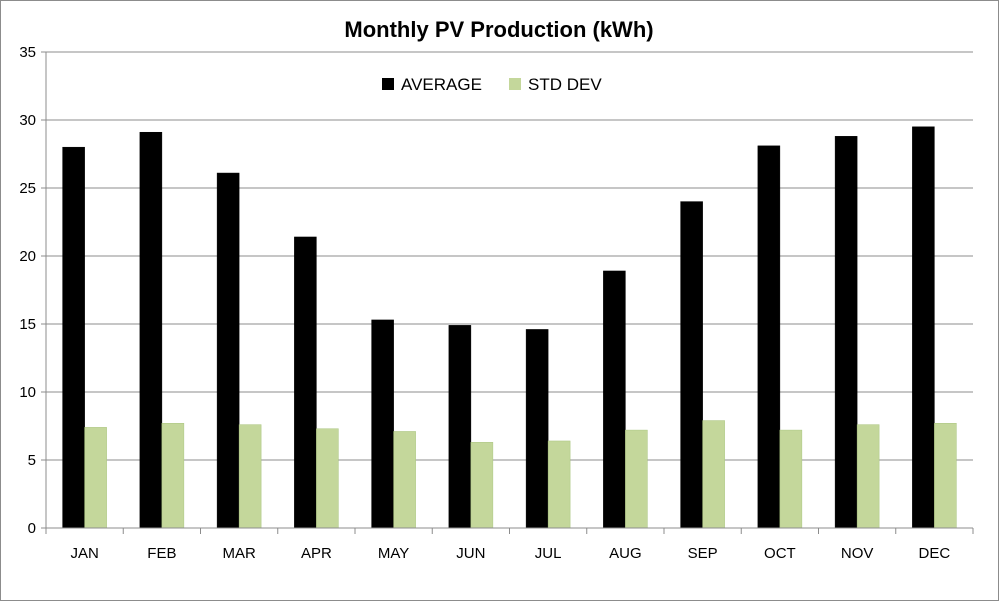 This screenshot has width=999, height=601. Describe the element at coordinates (509, 545) in the screenshot. I see `x-axis-ticks: JAN FEB MAR APR MAY JUN JUL AUG SEP OCT NOV DEC` at that location.